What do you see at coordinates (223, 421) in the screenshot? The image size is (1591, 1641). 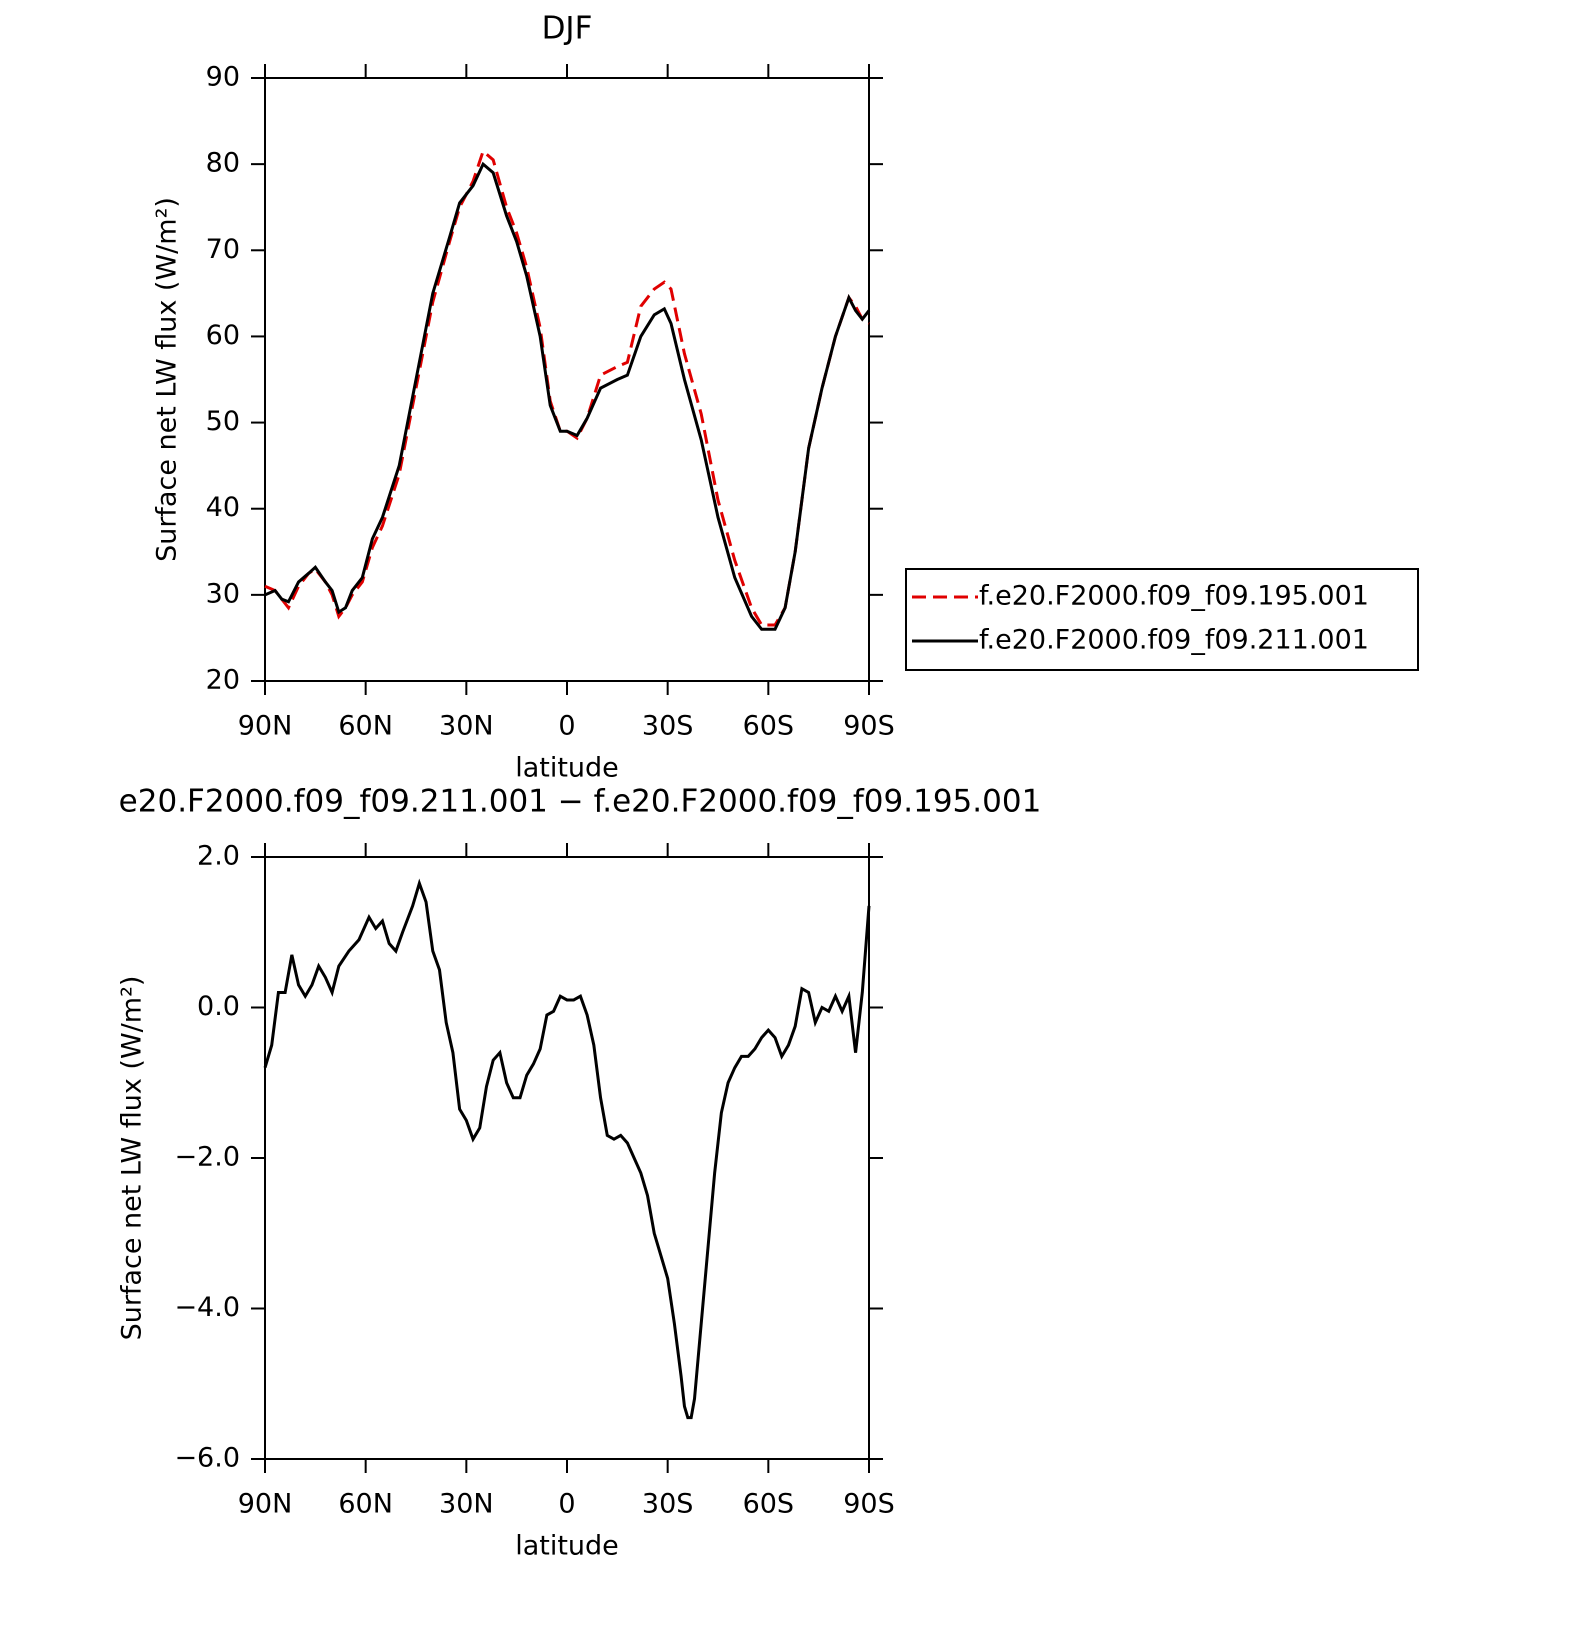 I see `y-tick-label: 50` at bounding box center [223, 421].